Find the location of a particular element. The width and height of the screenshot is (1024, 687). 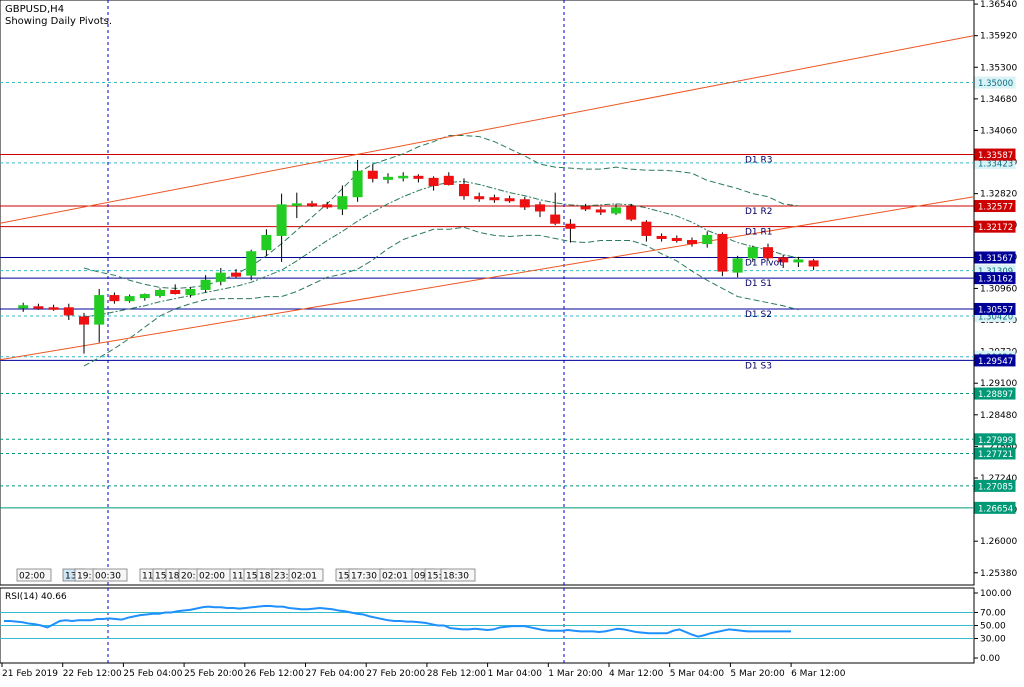

time-tag: 02:00 is located at coordinates (214, 575).